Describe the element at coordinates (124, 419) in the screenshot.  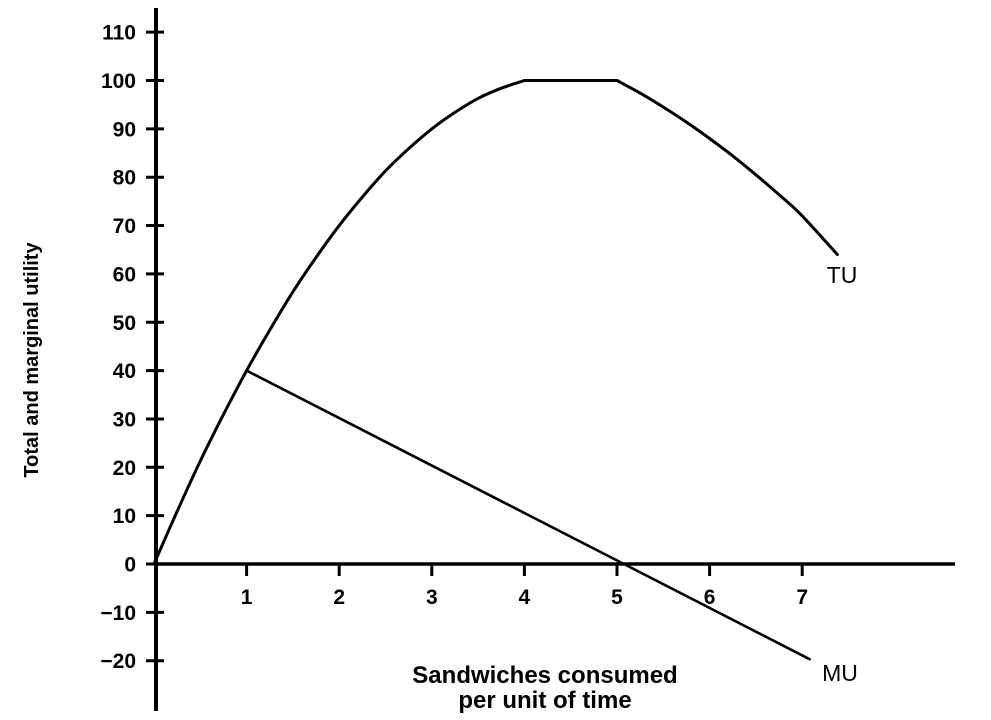
I see `y-tick-label-30: 30` at that location.